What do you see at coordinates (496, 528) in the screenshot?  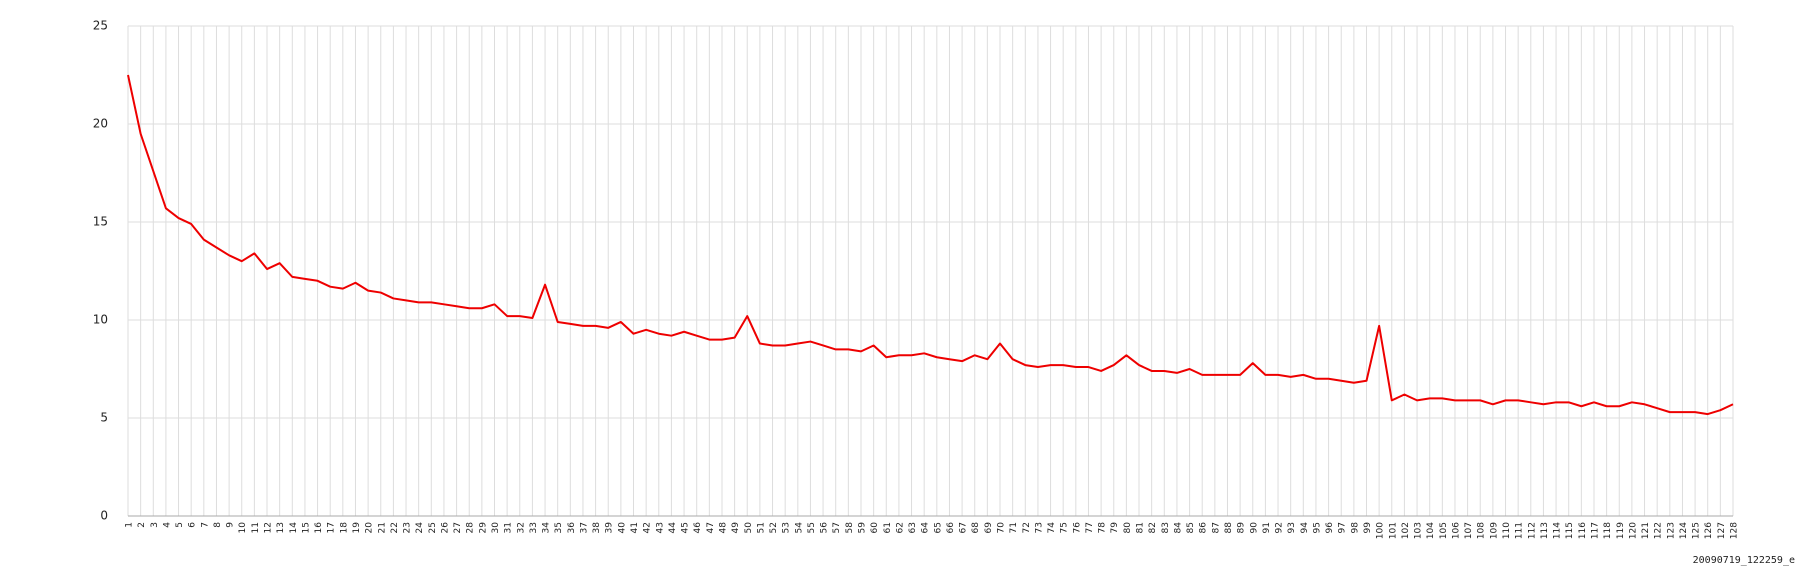 I see `x-tick-label: 30` at bounding box center [496, 528].